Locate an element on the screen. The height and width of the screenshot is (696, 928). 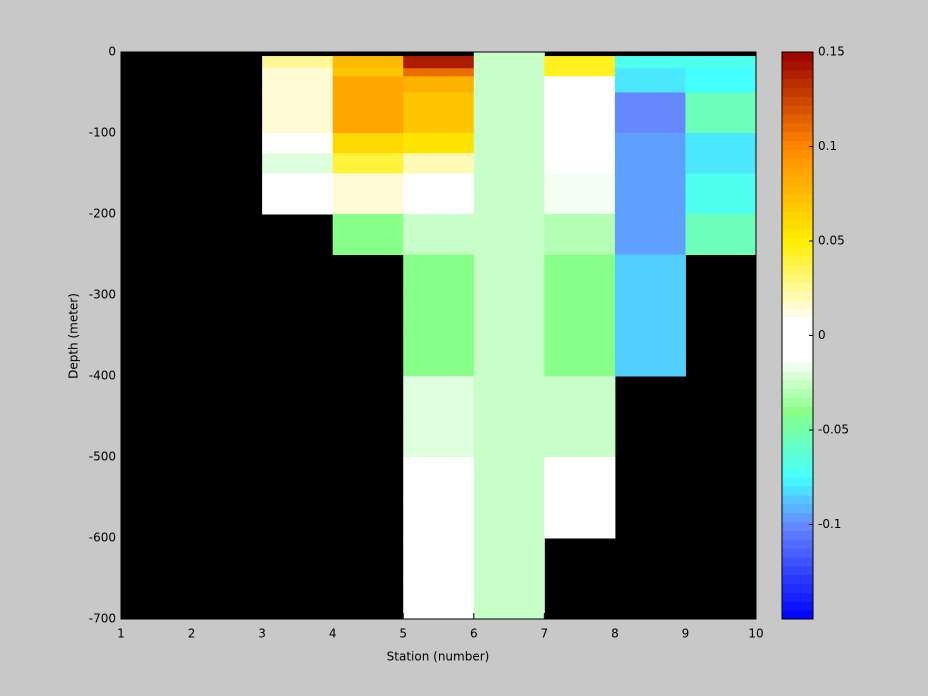
y-tick-label: -200 is located at coordinates (102, 214).